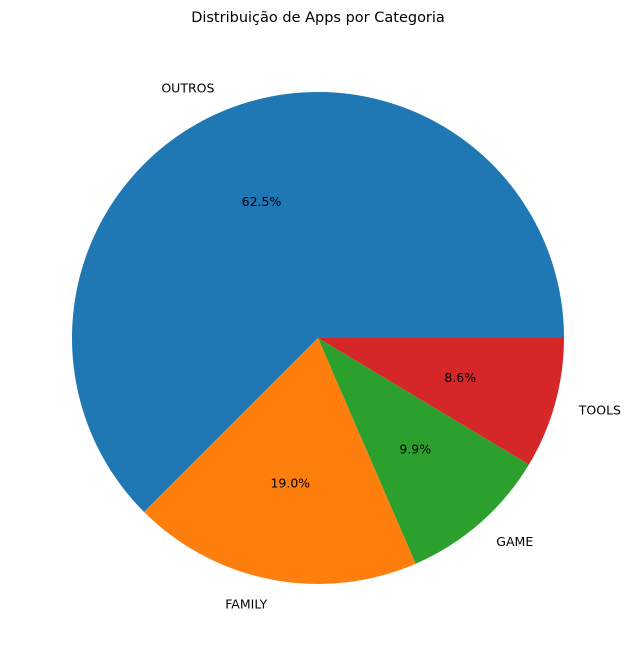 Image resolution: width=636 pixels, height=656 pixels. What do you see at coordinates (187, 87) in the screenshot?
I see `slice-label-outros: OUTROS` at bounding box center [187, 87].